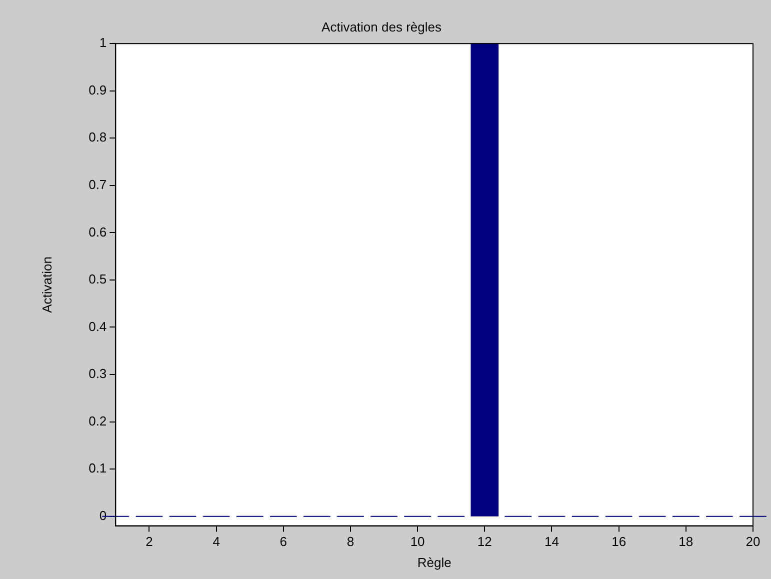 This screenshot has width=771, height=579. What do you see at coordinates (46, 284) in the screenshot?
I see `y-axis-title: Activation` at bounding box center [46, 284].